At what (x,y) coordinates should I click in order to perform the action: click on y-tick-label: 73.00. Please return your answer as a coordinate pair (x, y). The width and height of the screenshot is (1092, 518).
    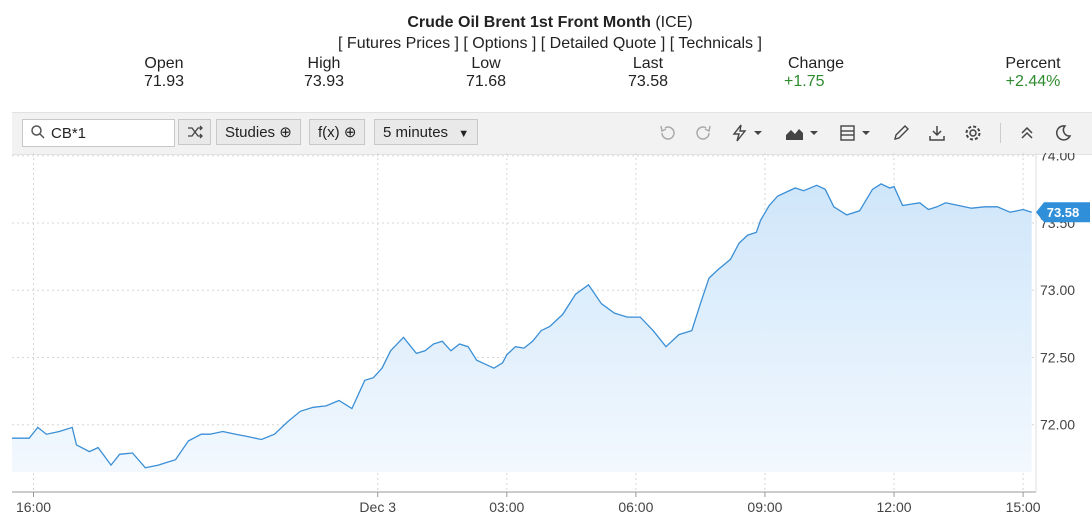
    Looking at the image, I should click on (1057, 290).